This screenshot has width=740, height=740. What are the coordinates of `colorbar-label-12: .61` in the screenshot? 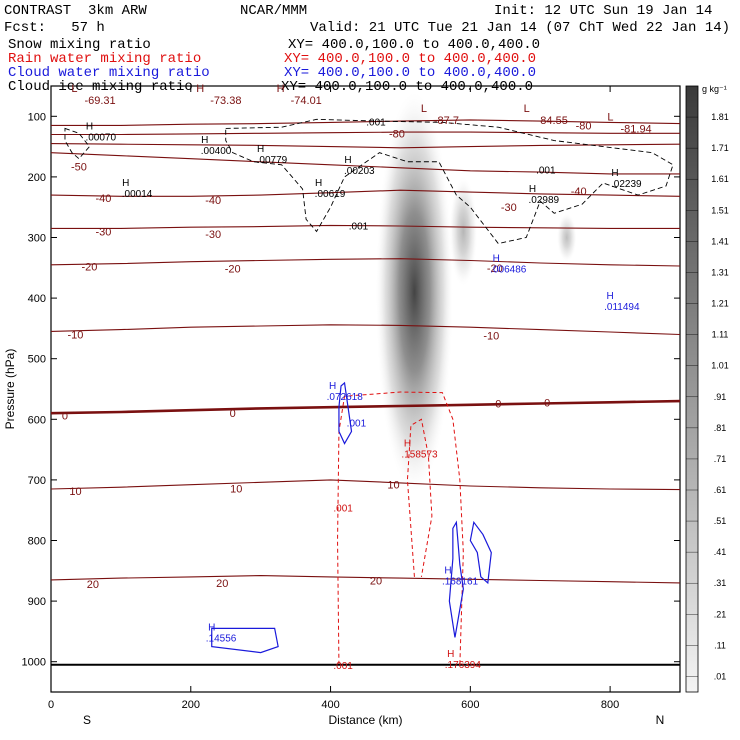 It's located at (720, 490).